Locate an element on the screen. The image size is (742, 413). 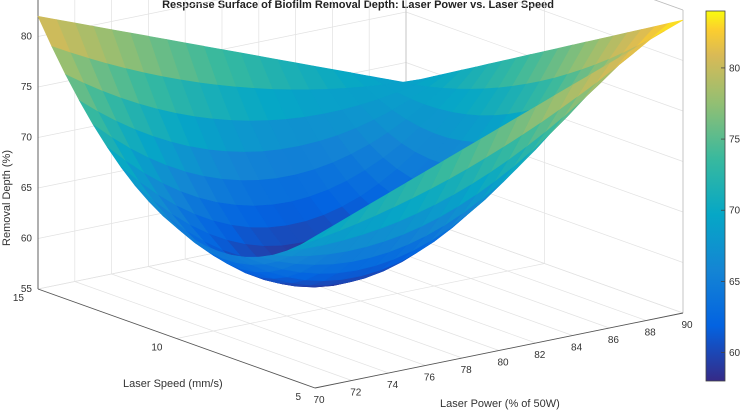
z-tick-label: 55 is located at coordinates (27, 289).